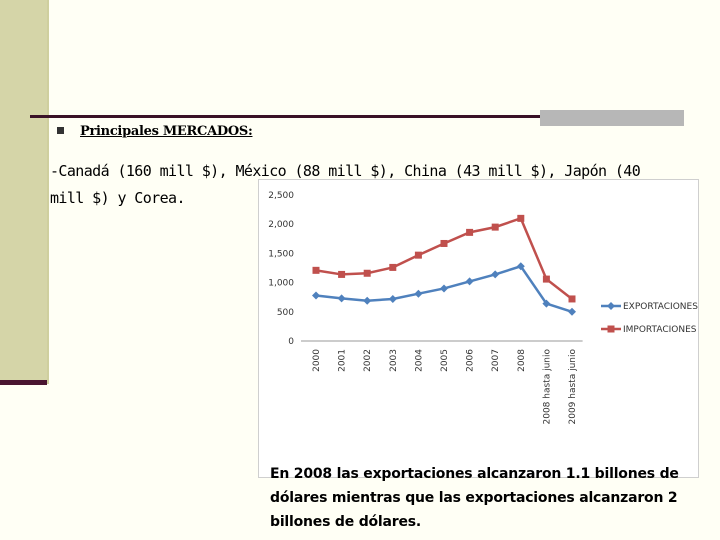  What do you see at coordinates (281, 254) in the screenshot?
I see `y-tick-label: 1,500` at bounding box center [281, 254].